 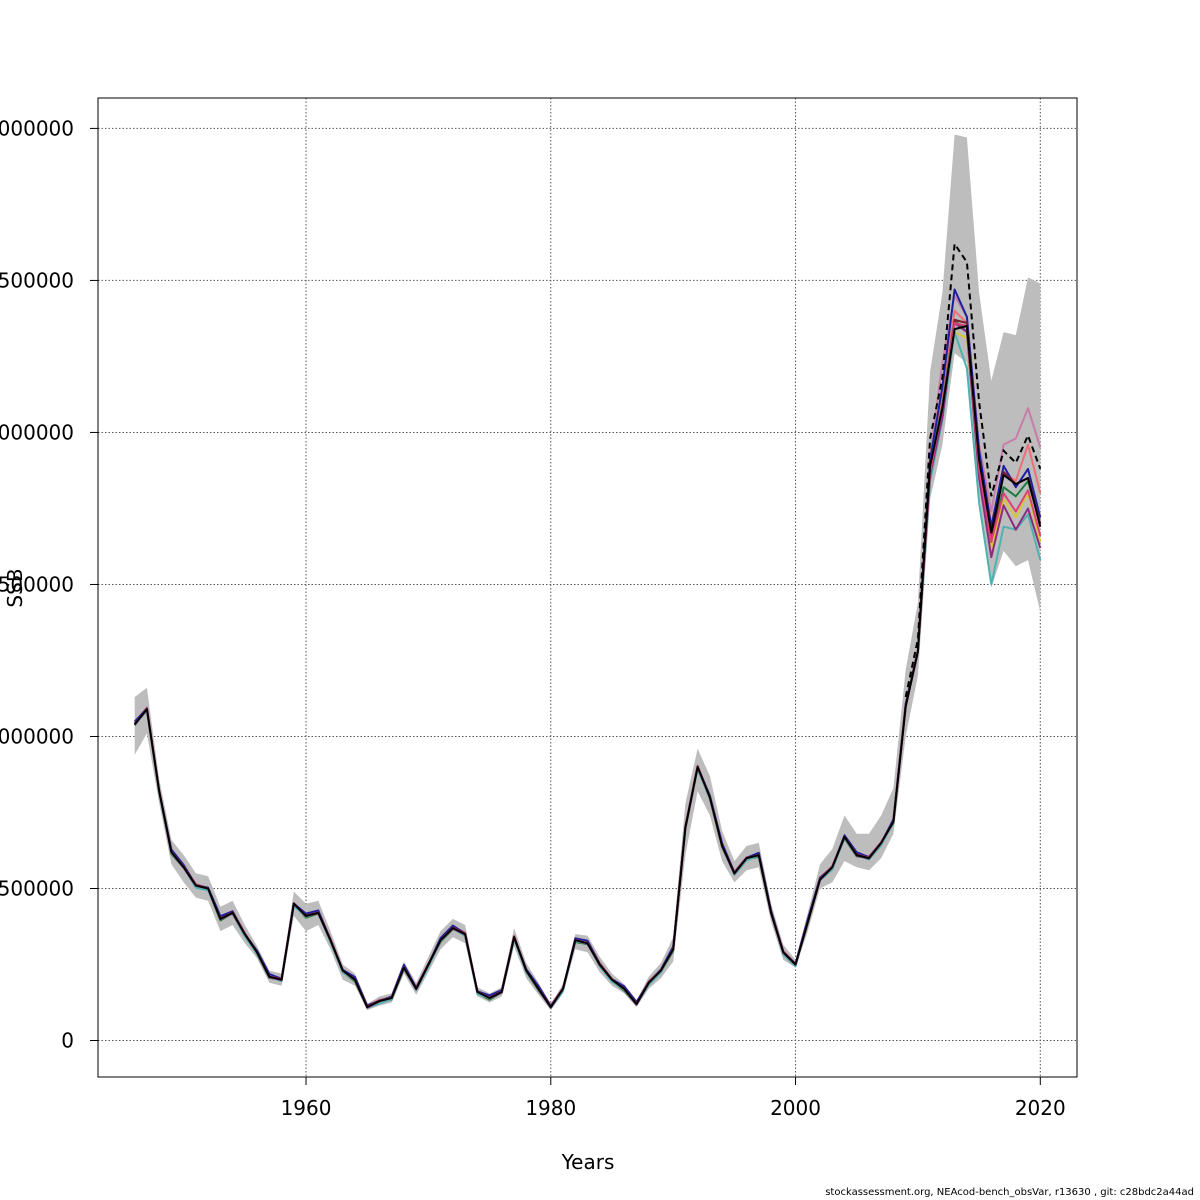 What do you see at coordinates (37, 280) in the screenshot?
I see `y-tick-label: 2500000` at bounding box center [37, 280].